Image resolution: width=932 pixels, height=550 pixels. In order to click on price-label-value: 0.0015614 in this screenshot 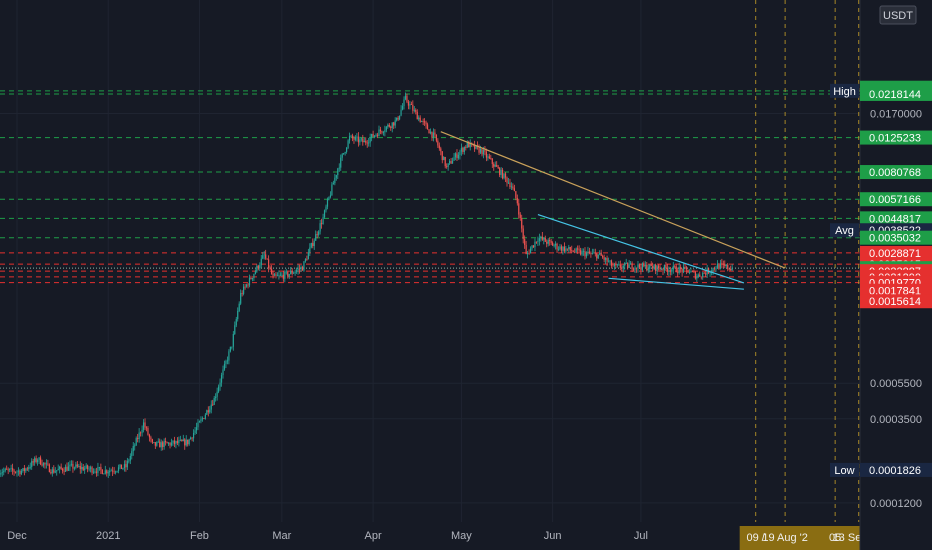, I will do `click(895, 302)`.